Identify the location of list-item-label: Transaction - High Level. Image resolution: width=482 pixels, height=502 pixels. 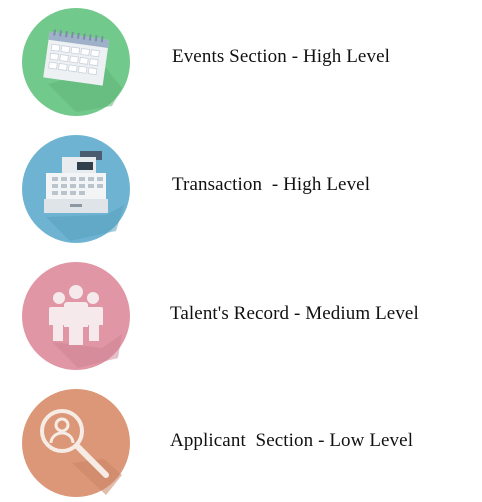
(271, 184).